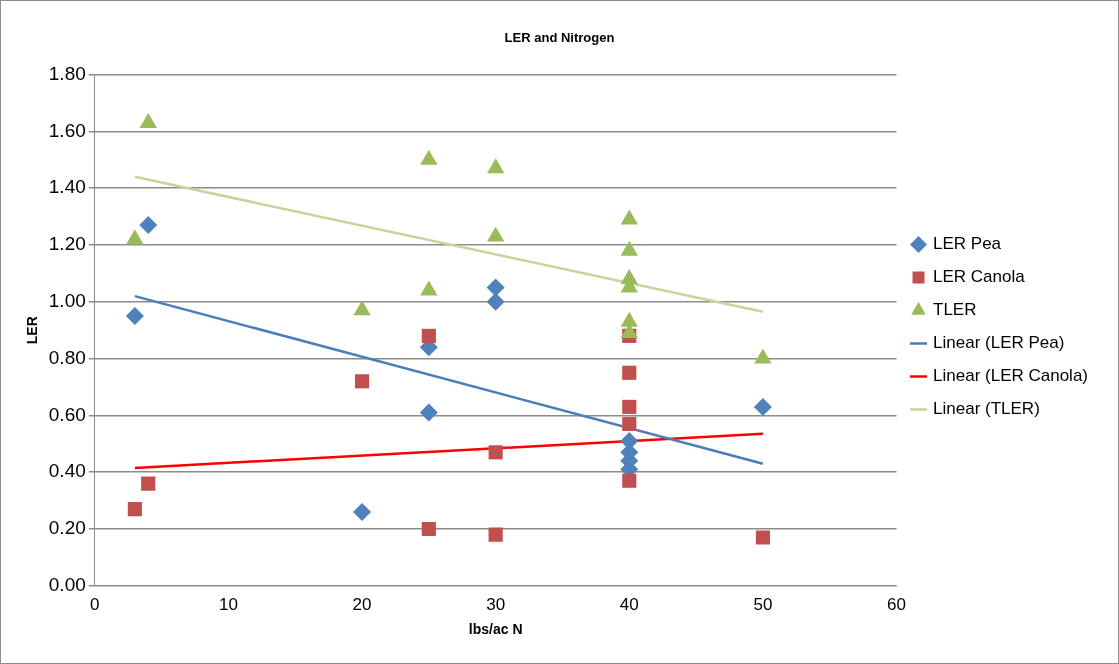 The image size is (1119, 664). I want to click on y-tick-label: 0.80, so click(67, 357).